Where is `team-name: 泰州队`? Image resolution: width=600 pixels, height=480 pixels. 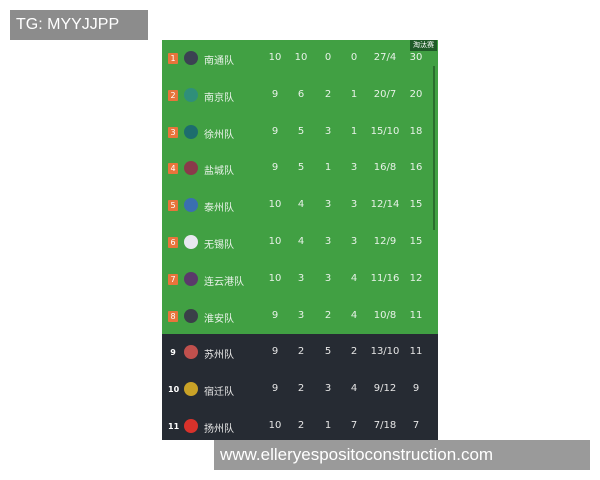
team-name: 泰州队 is located at coordinates (219, 209).